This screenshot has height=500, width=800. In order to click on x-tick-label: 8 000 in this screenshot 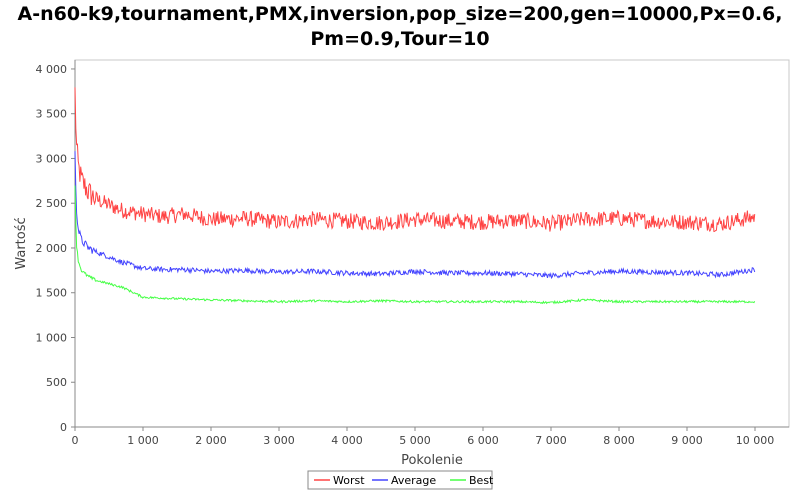, I will do `click(619, 440)`.